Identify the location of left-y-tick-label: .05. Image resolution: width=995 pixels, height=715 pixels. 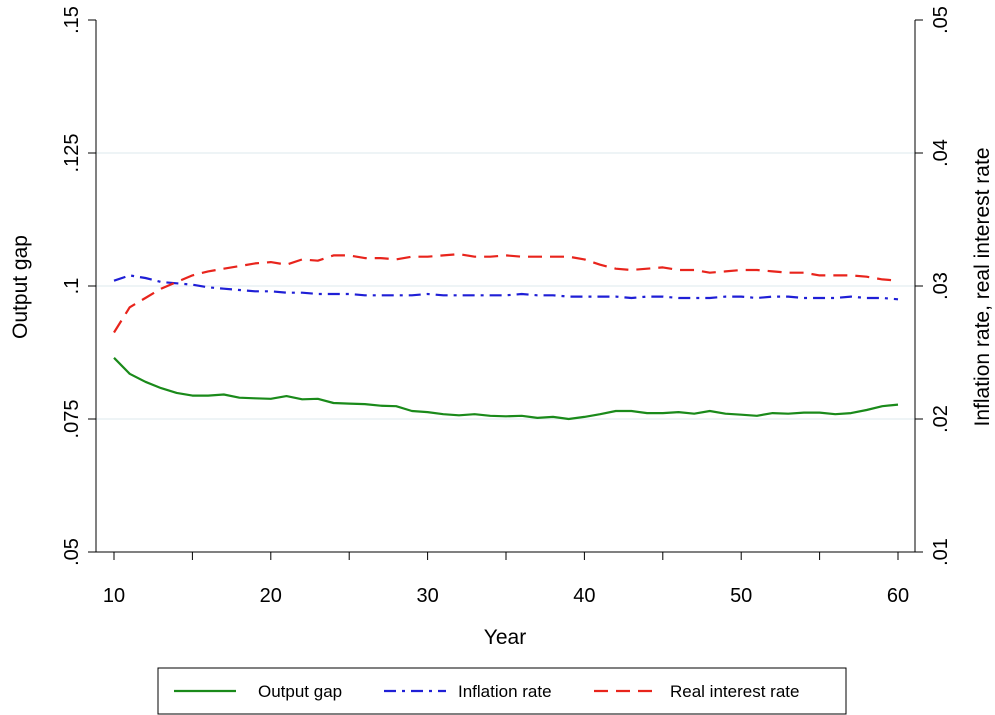
(72, 552).